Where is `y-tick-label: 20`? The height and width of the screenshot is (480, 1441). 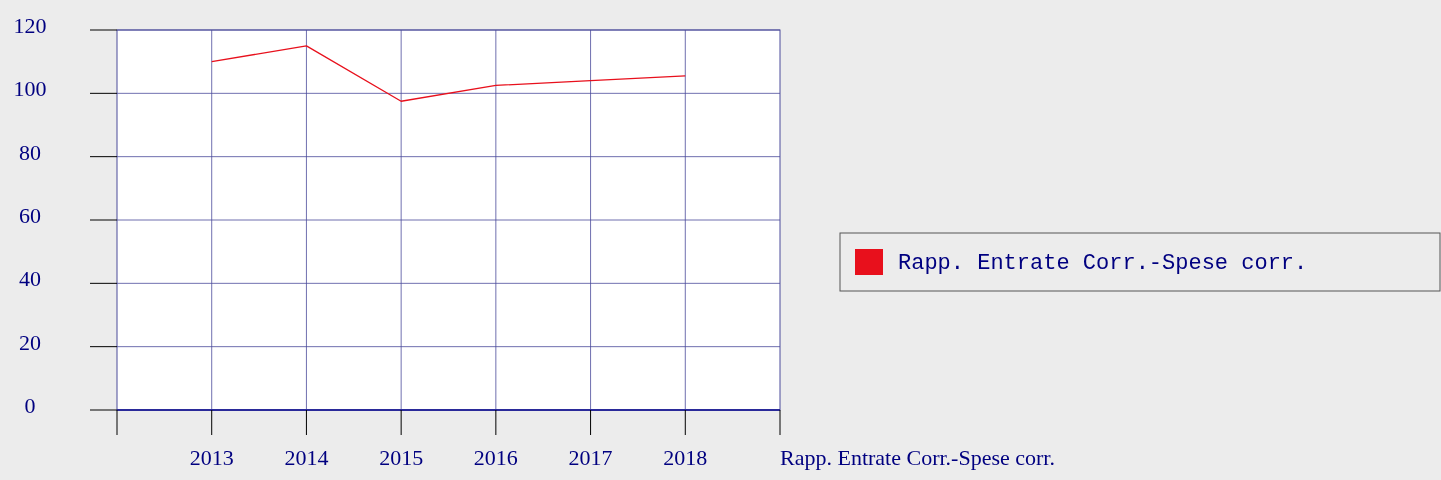
y-tick-label: 20 is located at coordinates (30, 342).